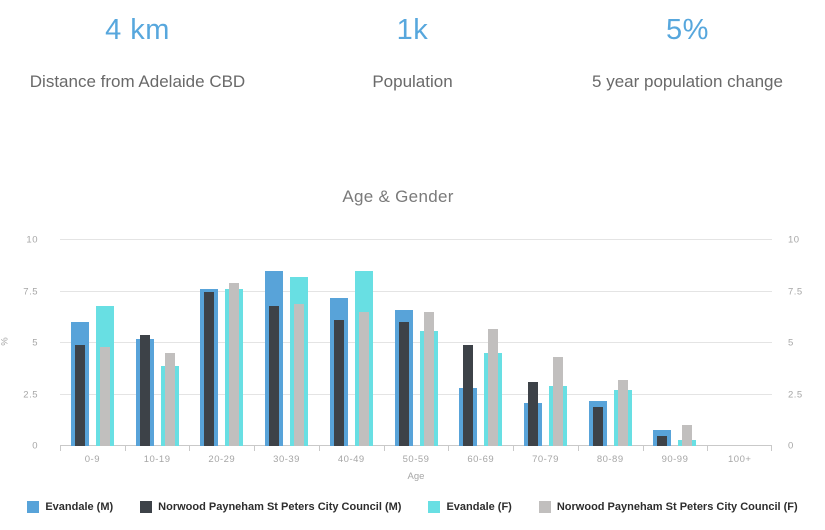  I want to click on x-axis-title: Age, so click(416, 476).